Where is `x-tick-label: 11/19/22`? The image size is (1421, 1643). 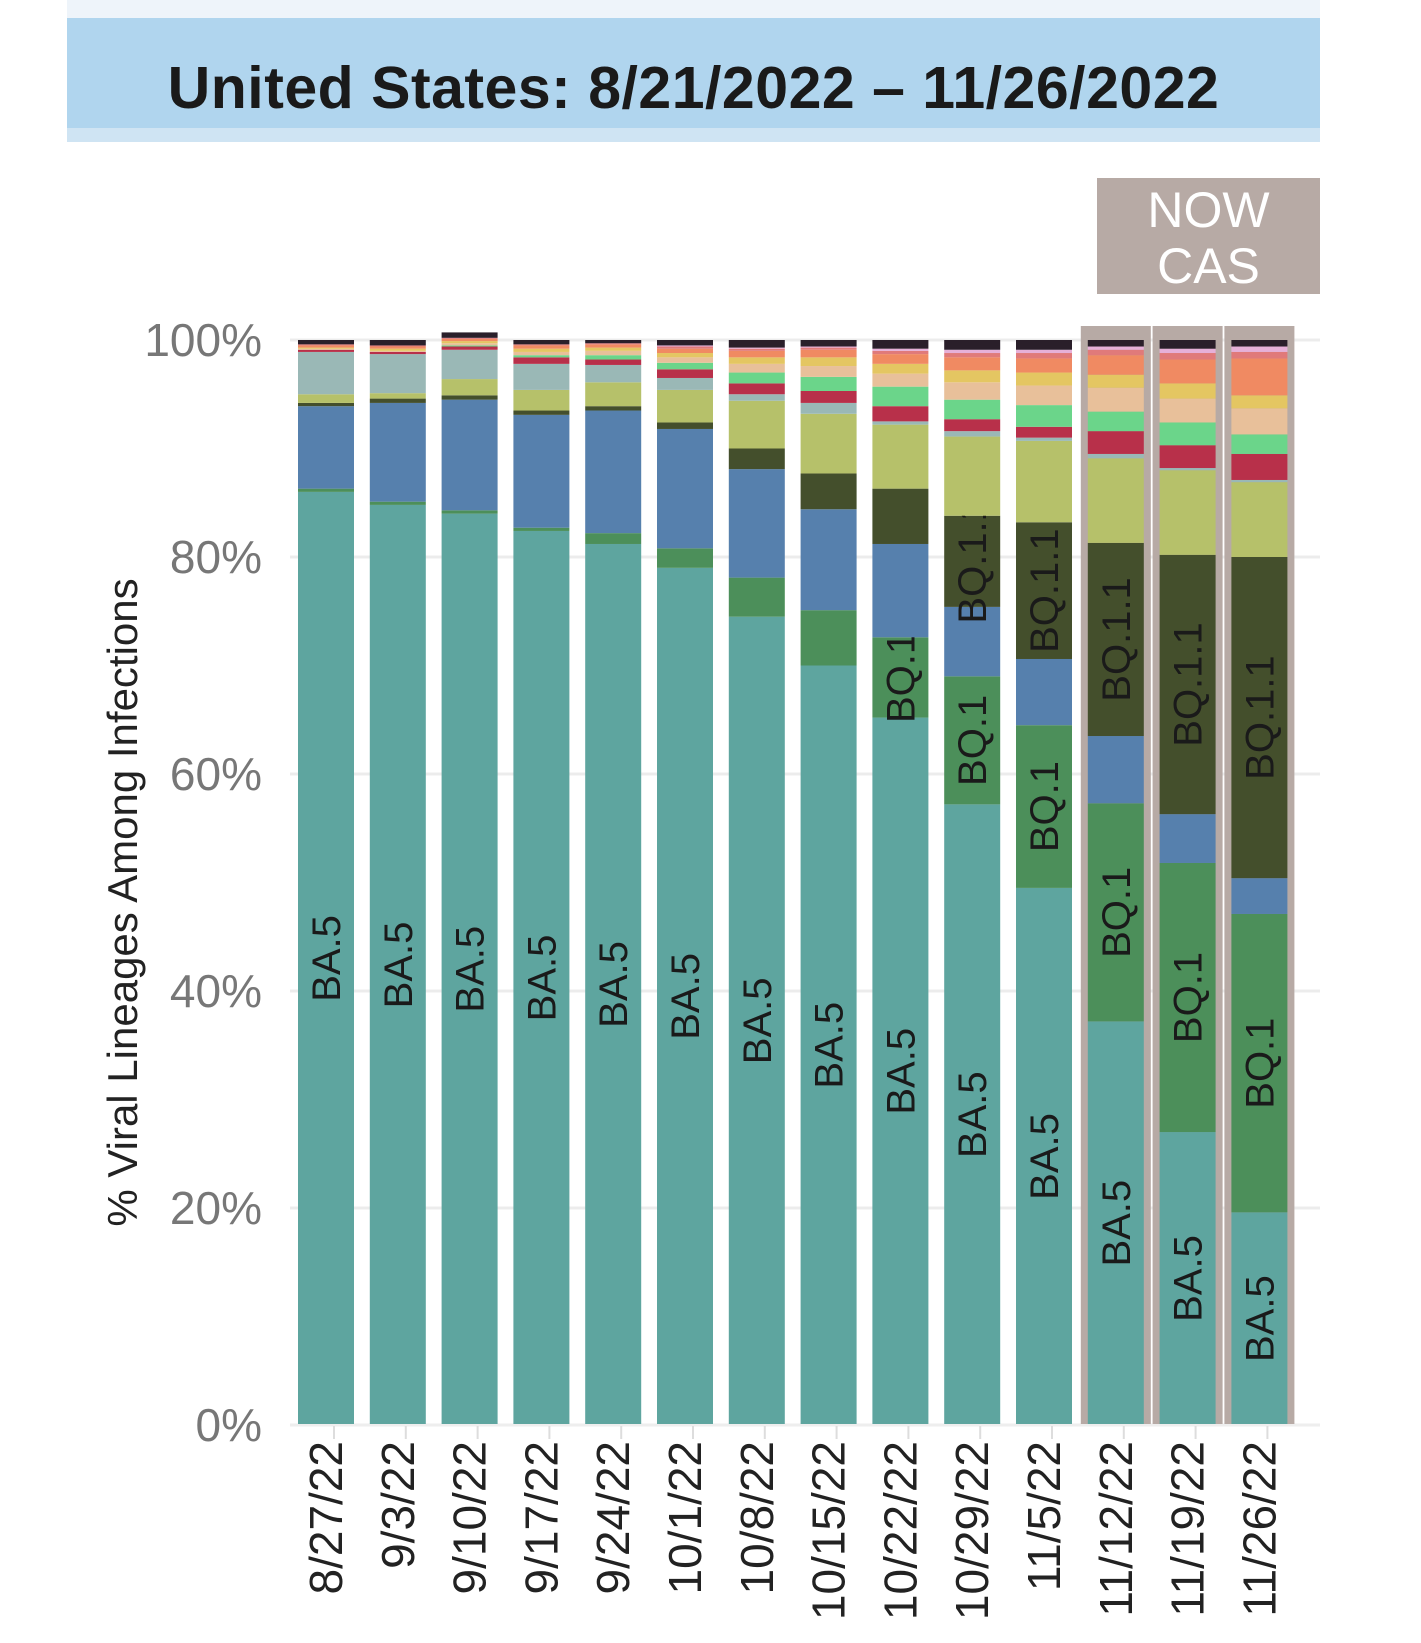
x-tick-label: 11/19/22 is located at coordinates (1188, 1529).